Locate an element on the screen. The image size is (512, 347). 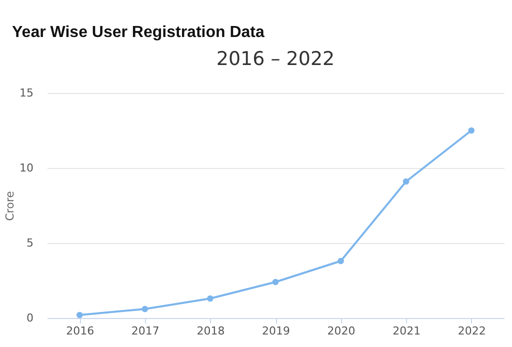
y-tick-label: 0 is located at coordinates (30, 318).